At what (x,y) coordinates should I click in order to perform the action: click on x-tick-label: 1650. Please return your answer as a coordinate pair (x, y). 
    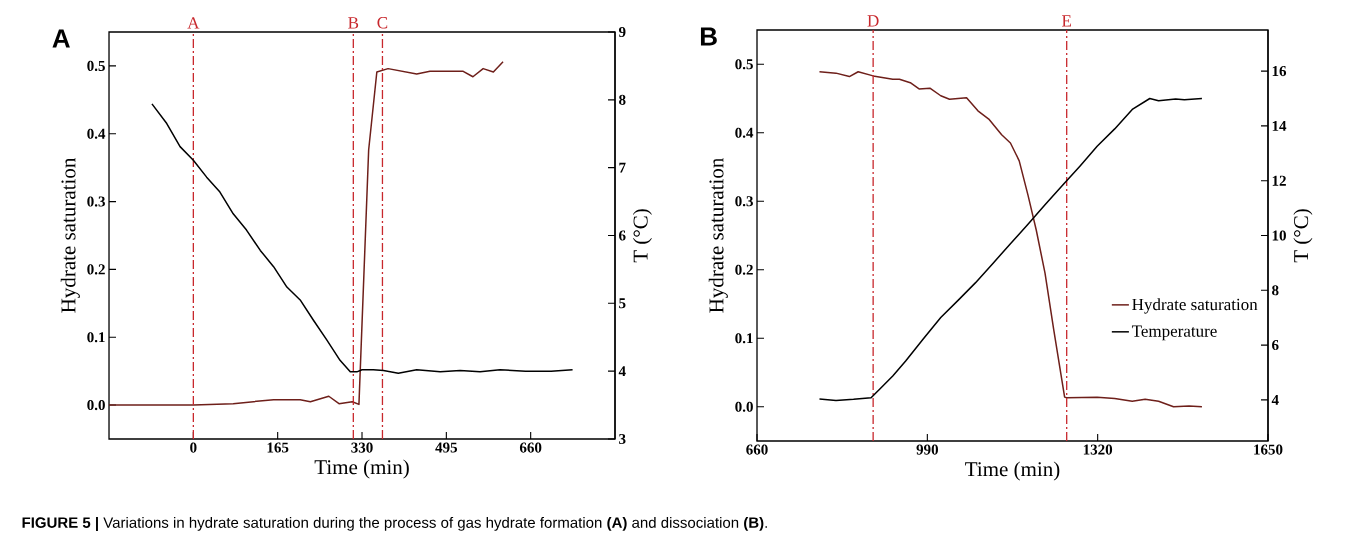
    Looking at the image, I should click on (1268, 449).